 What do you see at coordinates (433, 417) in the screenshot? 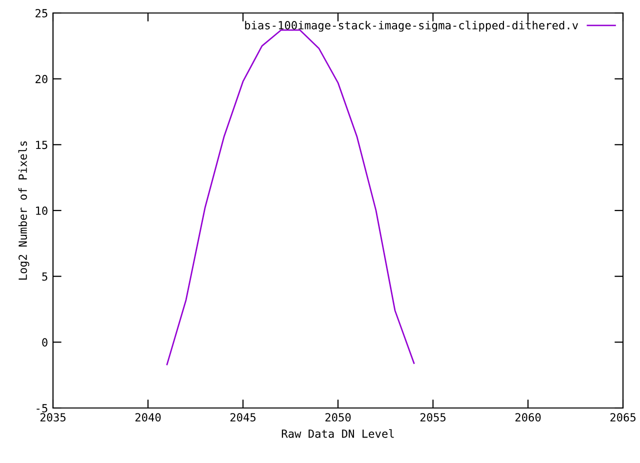
I see `x-tick-label: 2055` at bounding box center [433, 417].